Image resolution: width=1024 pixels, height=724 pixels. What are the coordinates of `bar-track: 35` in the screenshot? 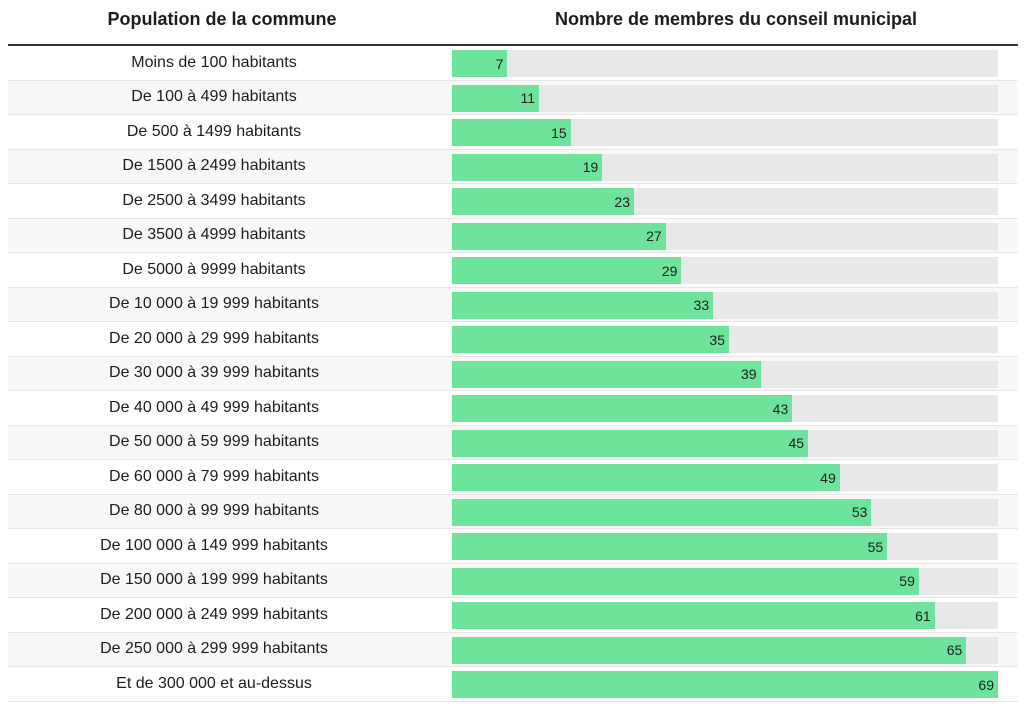 It's located at (725, 339).